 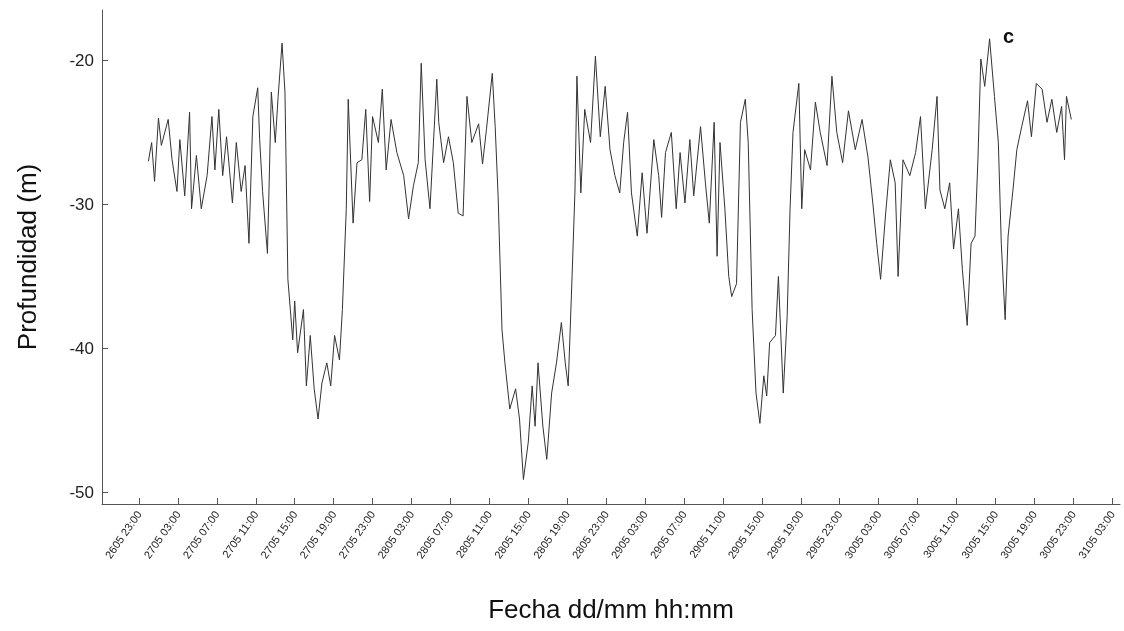 What do you see at coordinates (81, 60) in the screenshot?
I see `y-tick-label: -20` at bounding box center [81, 60].